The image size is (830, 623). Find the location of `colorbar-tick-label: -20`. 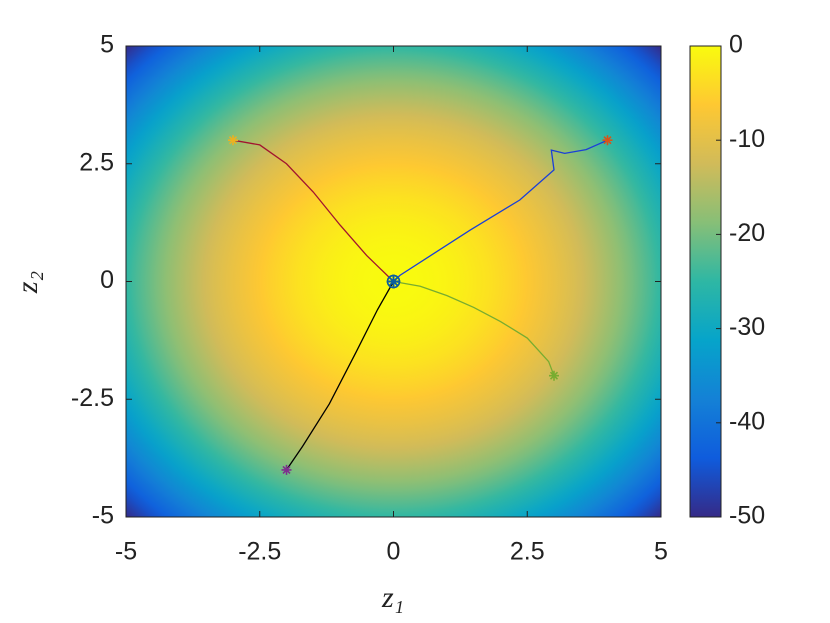

colorbar-tick-label: -20 is located at coordinates (747, 233).